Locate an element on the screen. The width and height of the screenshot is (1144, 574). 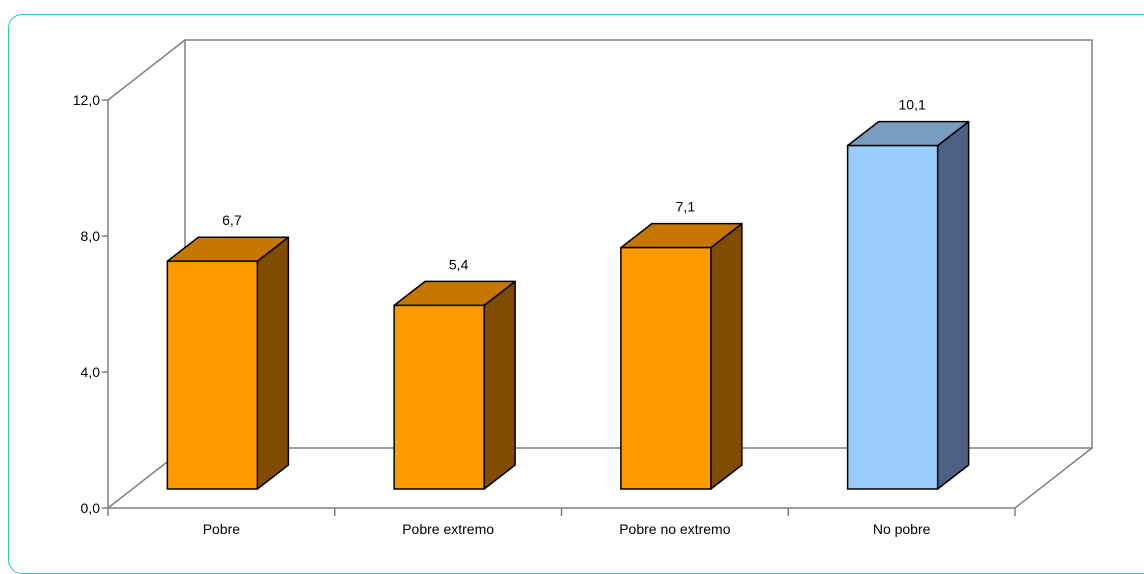
y-tick-label: 12,0 is located at coordinates (86, 100).